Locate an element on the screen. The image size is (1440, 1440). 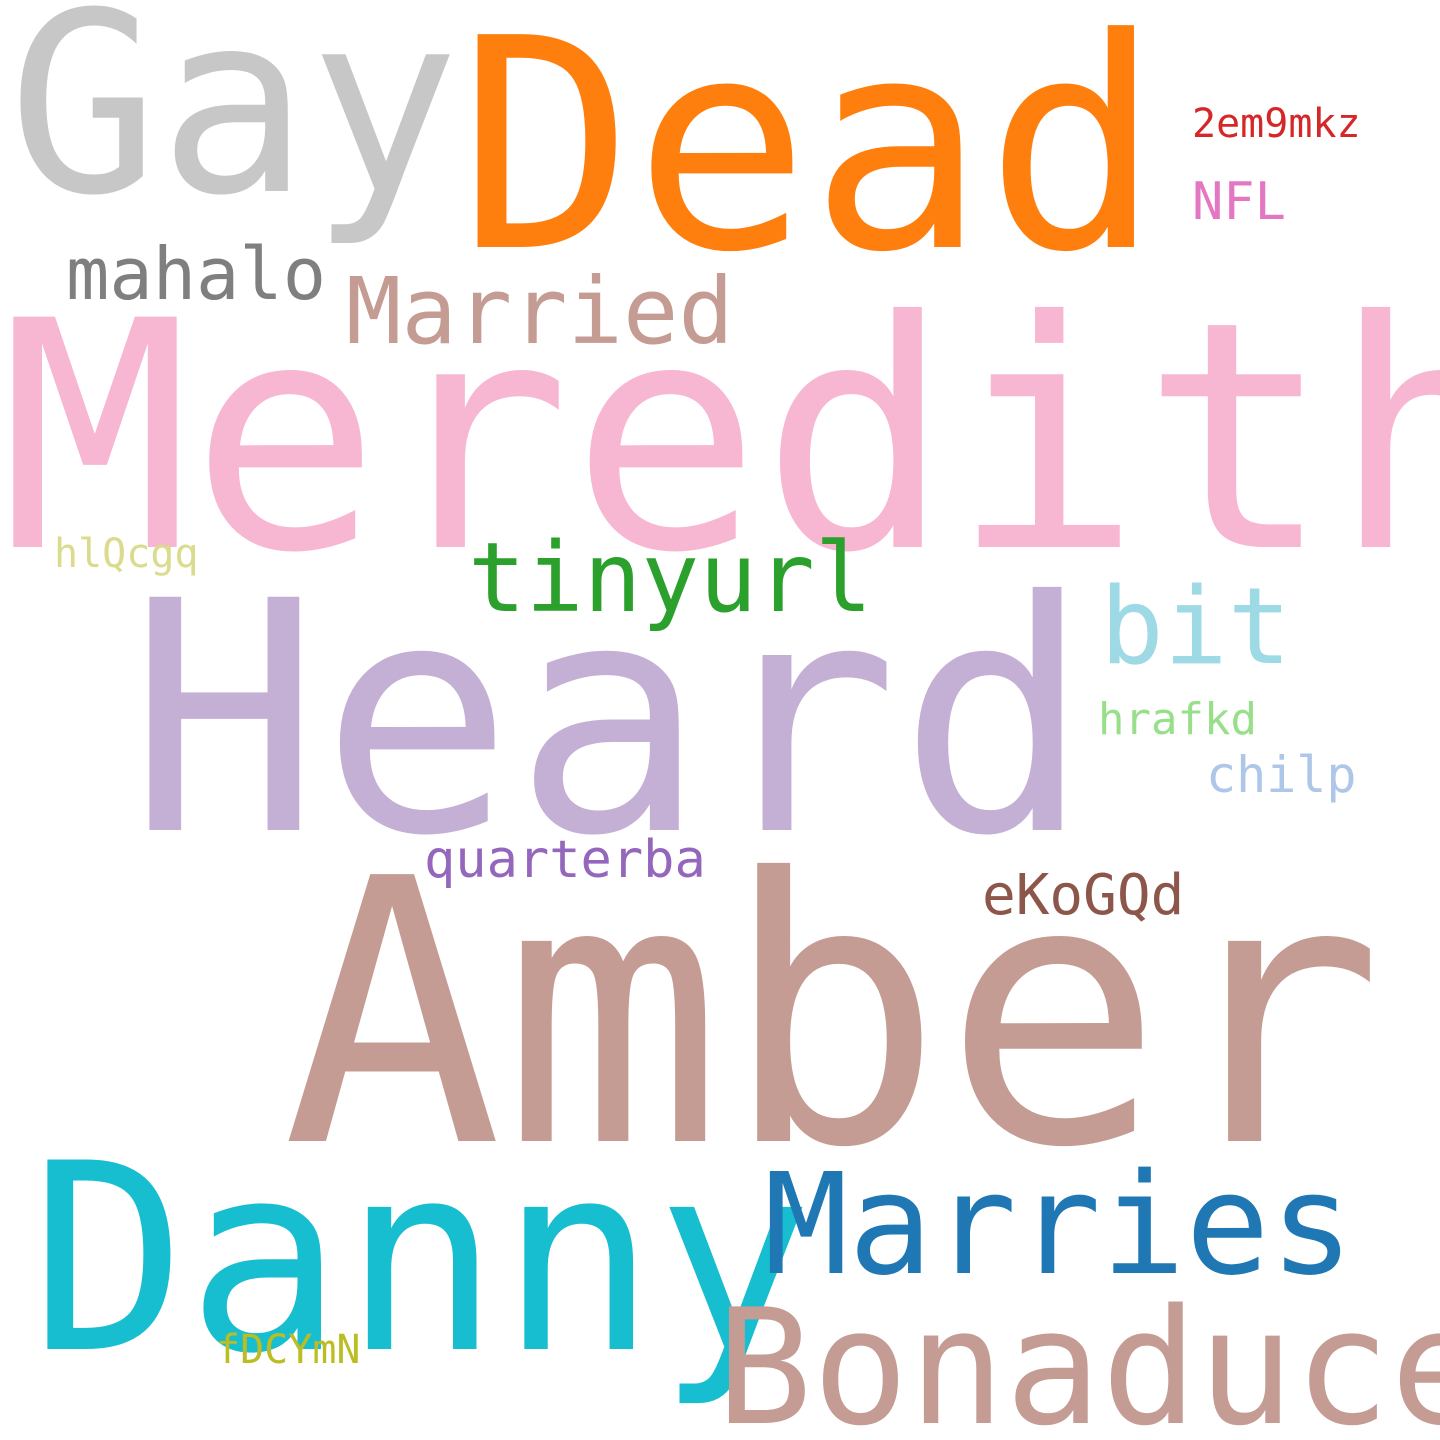
word-2em9mkz: 2em9mkz is located at coordinates (1276, 124).